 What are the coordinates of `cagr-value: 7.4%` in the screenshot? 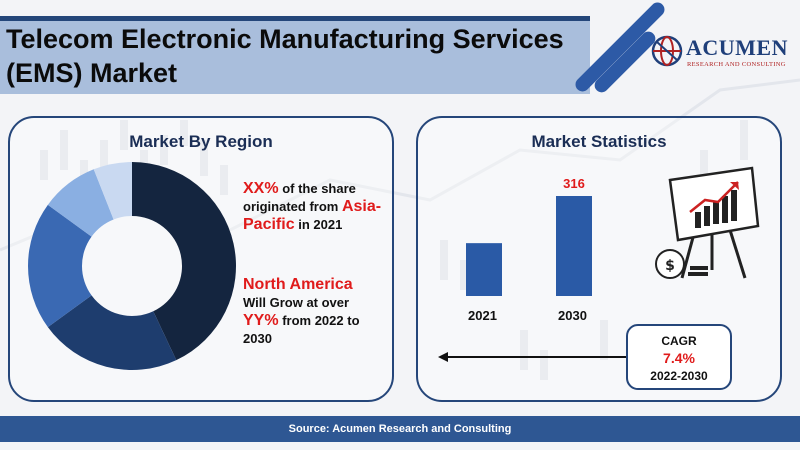 It's located at (679, 358).